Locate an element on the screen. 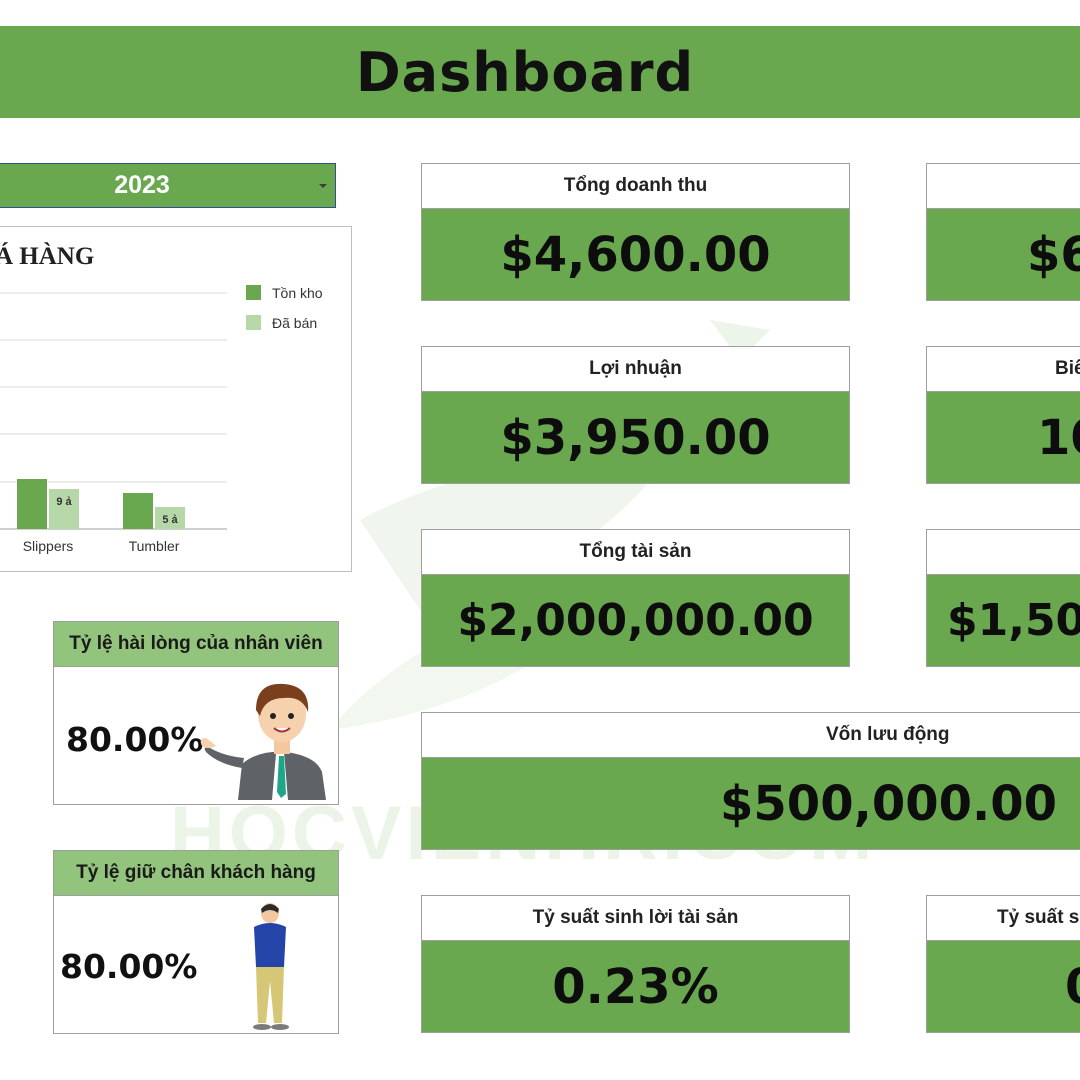 The height and width of the screenshot is (1080, 1080). customer-retention-value: 80.00% is located at coordinates (129, 966).